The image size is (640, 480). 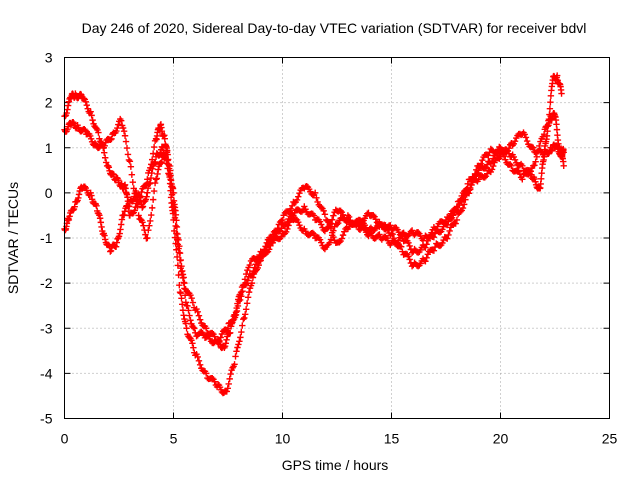 I want to click on x-tick-label: 25, so click(x=610, y=439).